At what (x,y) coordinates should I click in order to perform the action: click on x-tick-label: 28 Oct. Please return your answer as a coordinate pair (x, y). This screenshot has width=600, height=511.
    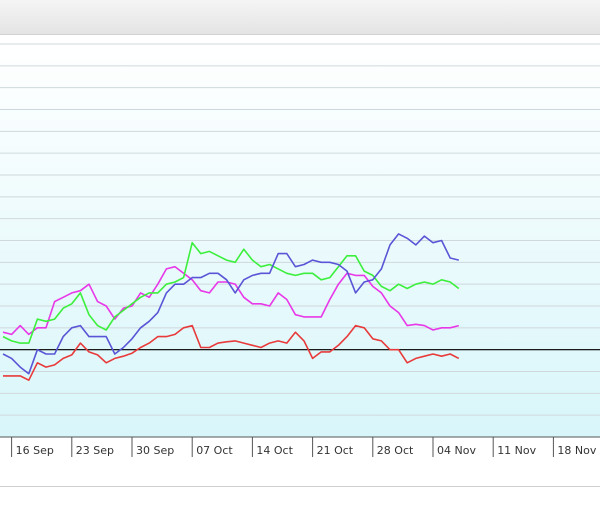
    Looking at the image, I should click on (395, 450).